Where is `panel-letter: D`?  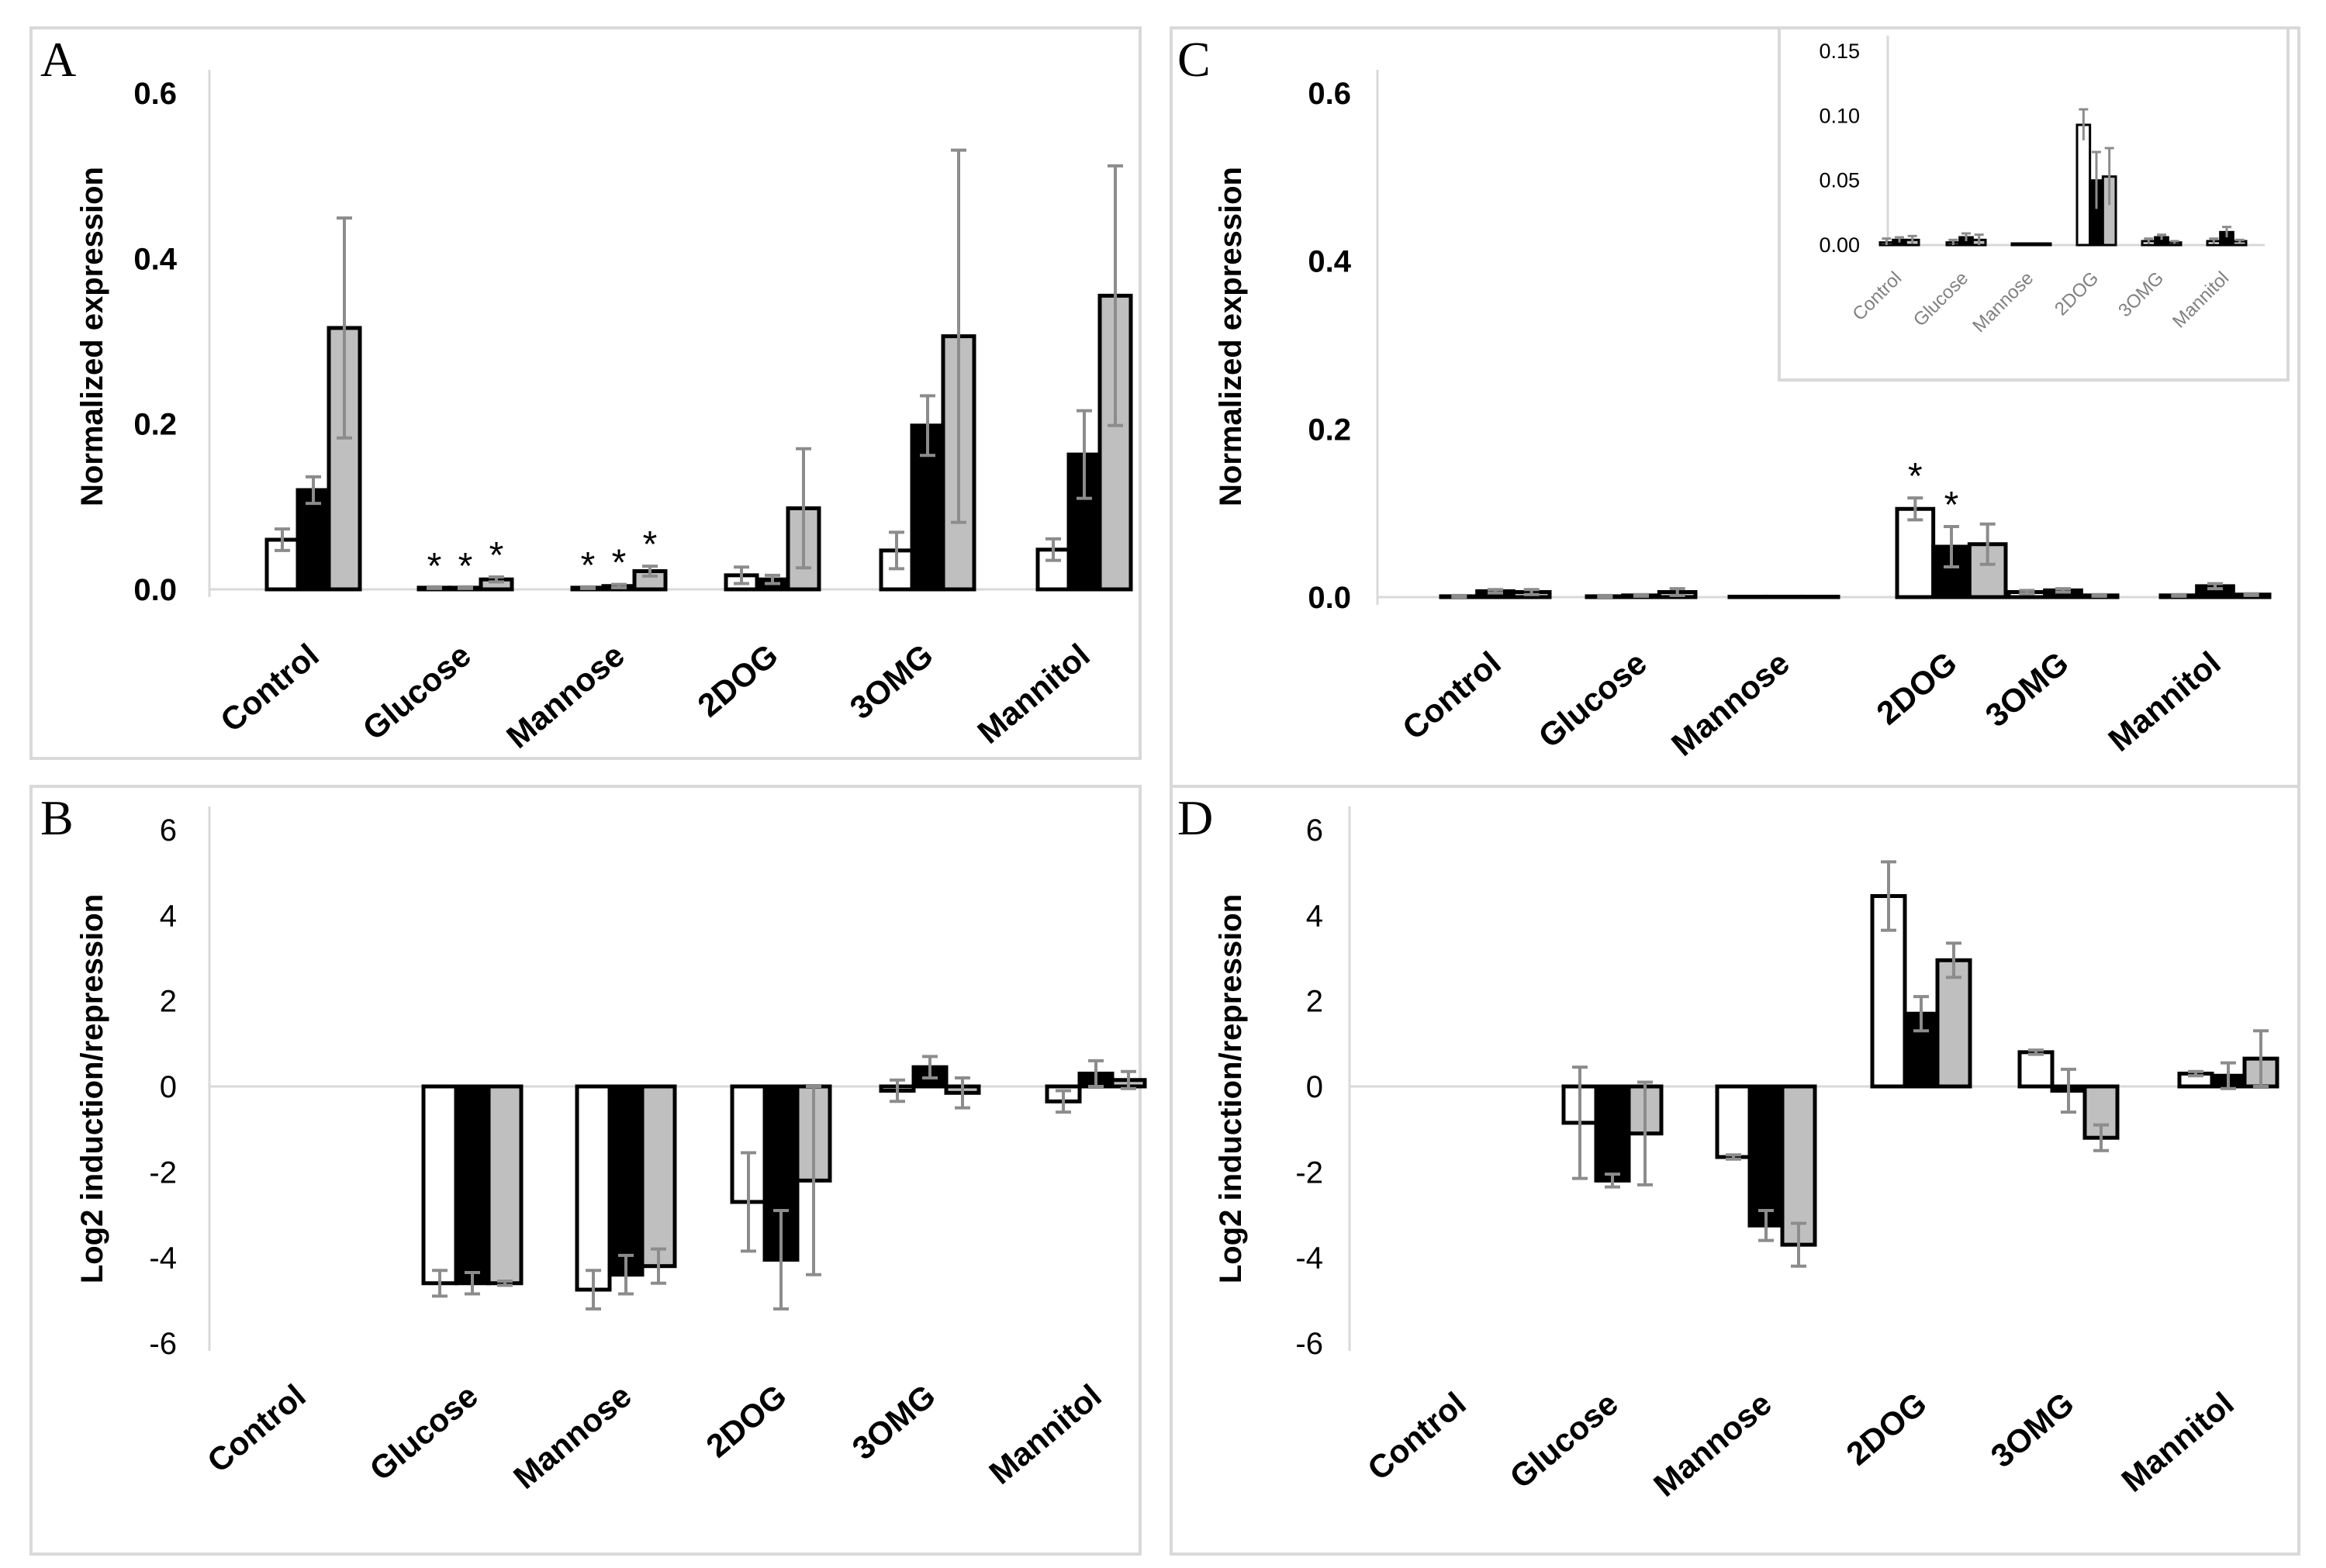 panel-letter: D is located at coordinates (1195, 817).